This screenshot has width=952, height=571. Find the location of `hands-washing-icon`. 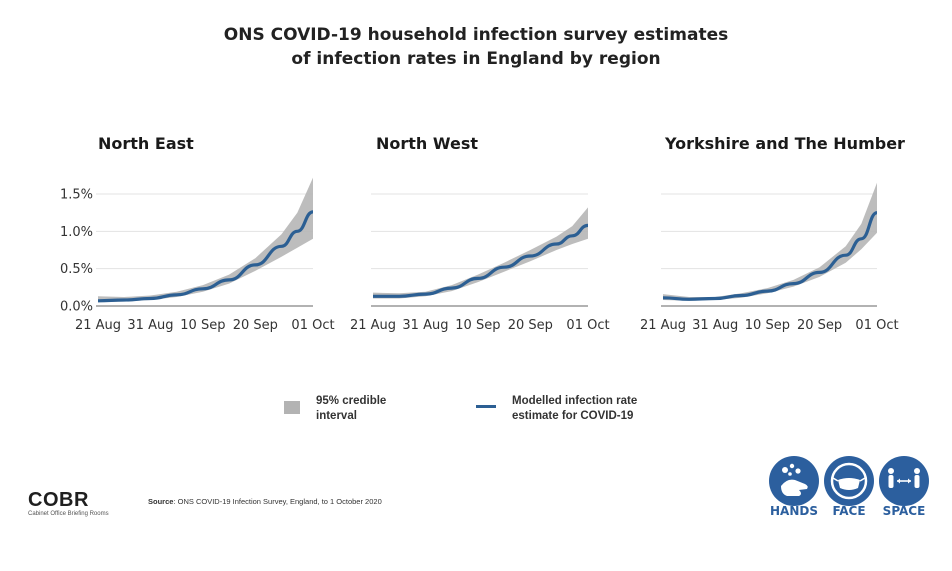

hands-washing-icon is located at coordinates (794, 479).